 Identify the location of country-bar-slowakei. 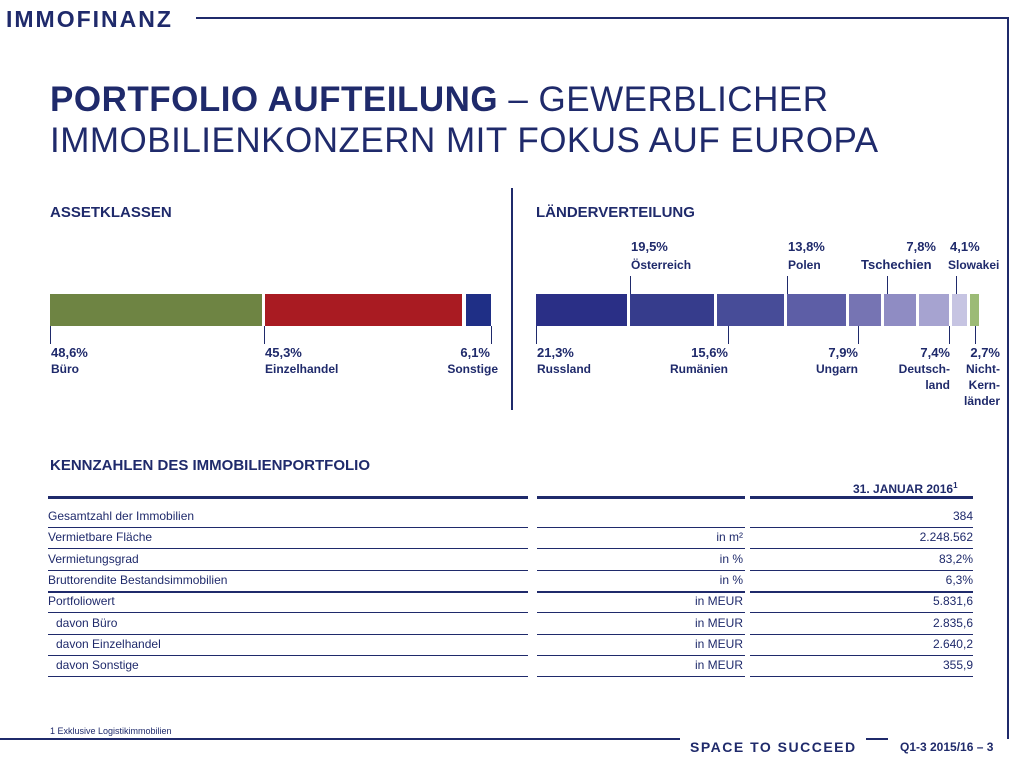
(959, 310).